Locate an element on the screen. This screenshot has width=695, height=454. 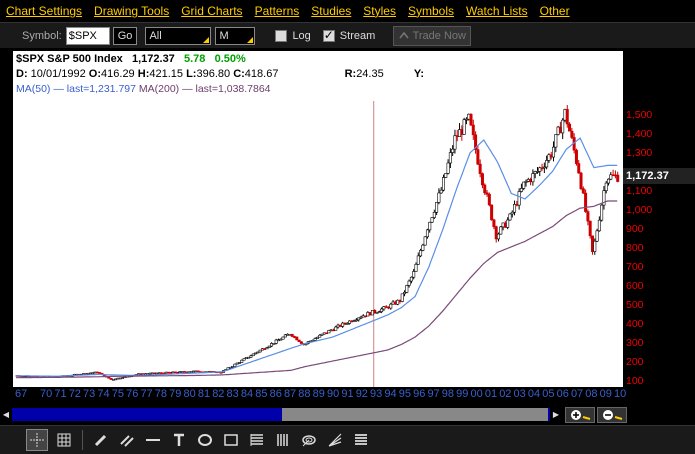
date-tick-label: 77 is located at coordinates (146, 394).